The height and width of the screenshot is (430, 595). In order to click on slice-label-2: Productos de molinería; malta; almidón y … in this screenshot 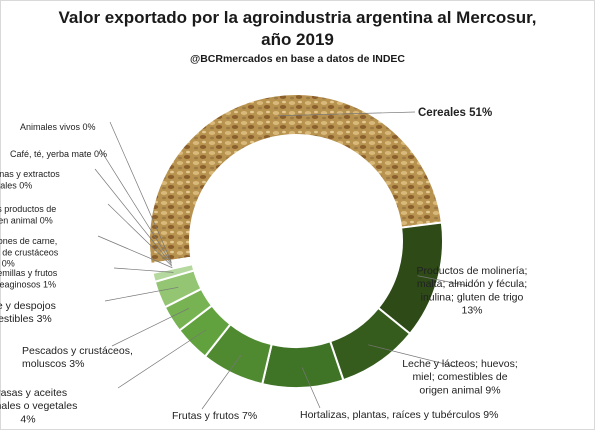, I will do `click(472, 290)`.